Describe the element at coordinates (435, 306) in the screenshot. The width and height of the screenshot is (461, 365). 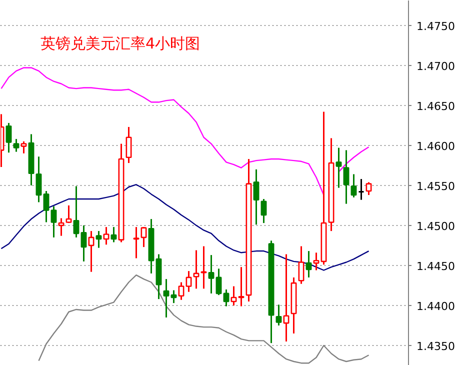
I see `y-tick-label: 1.4400` at that location.